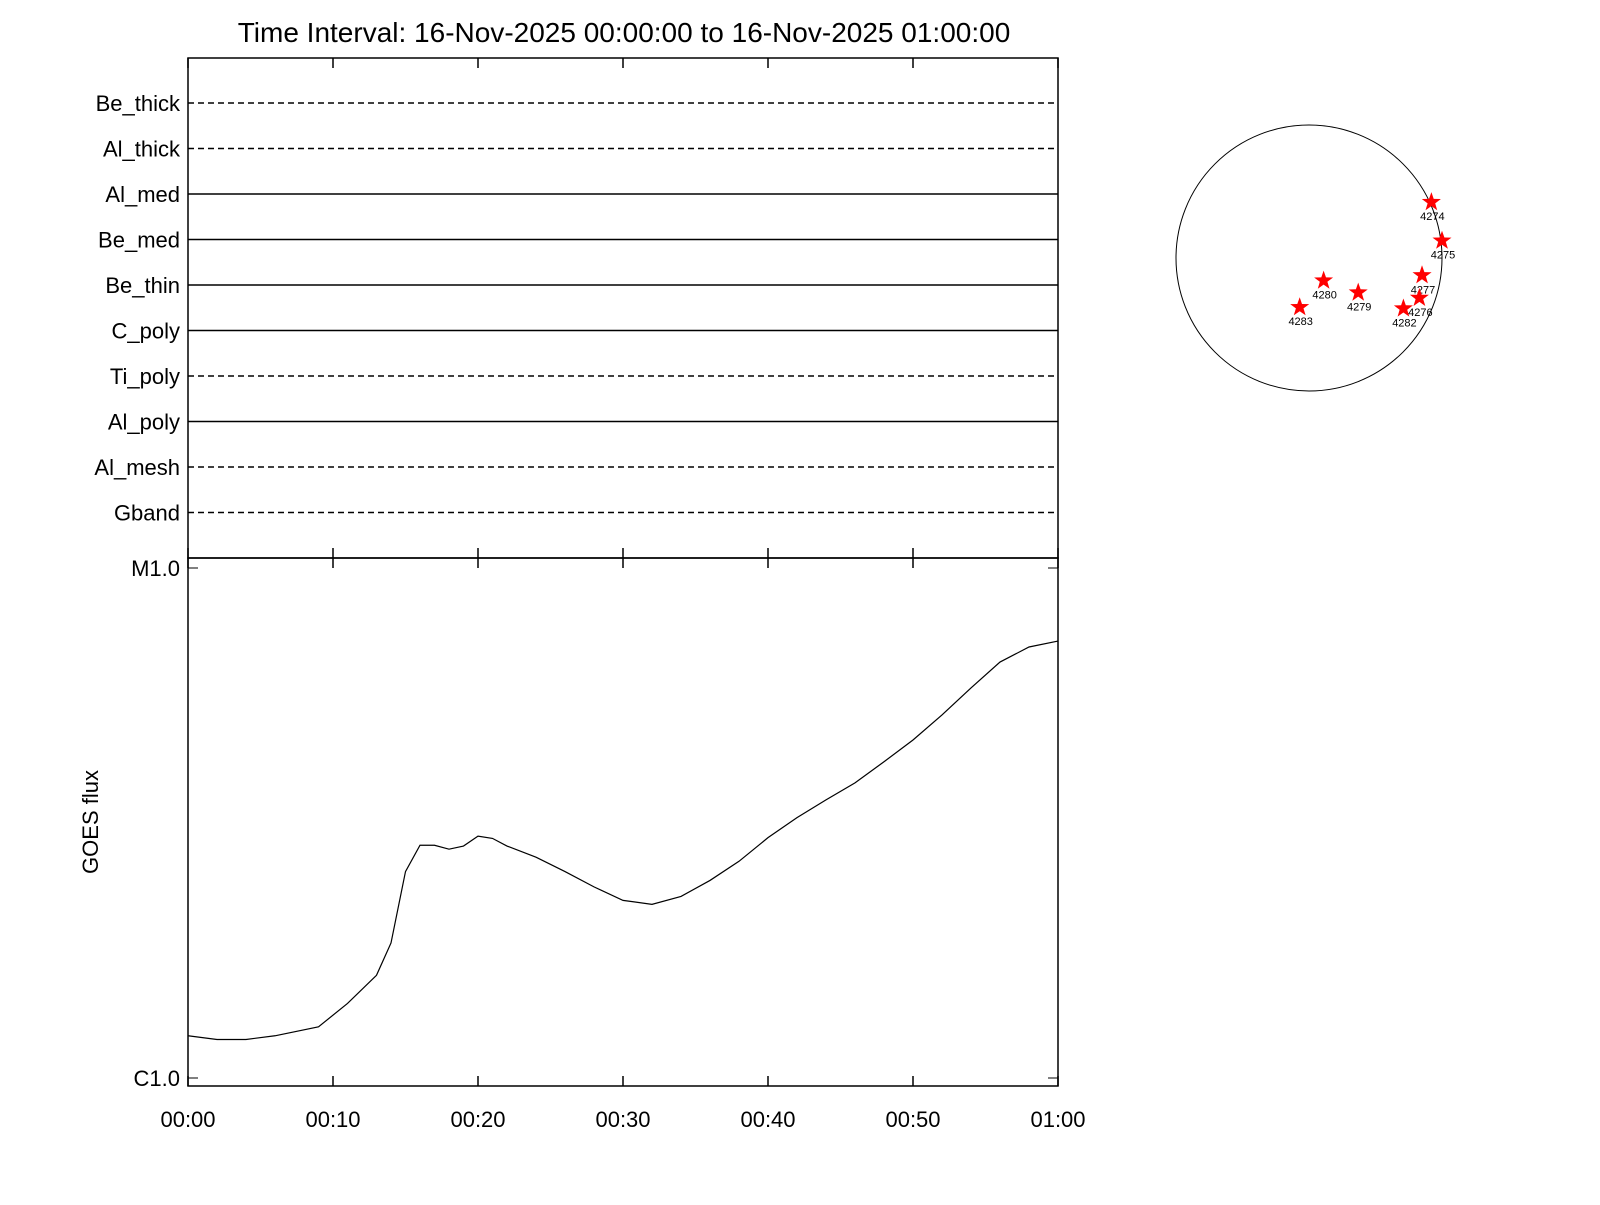 This screenshot has height=1205, width=1600. I want to click on region-label: 4280, so click(1324, 296).